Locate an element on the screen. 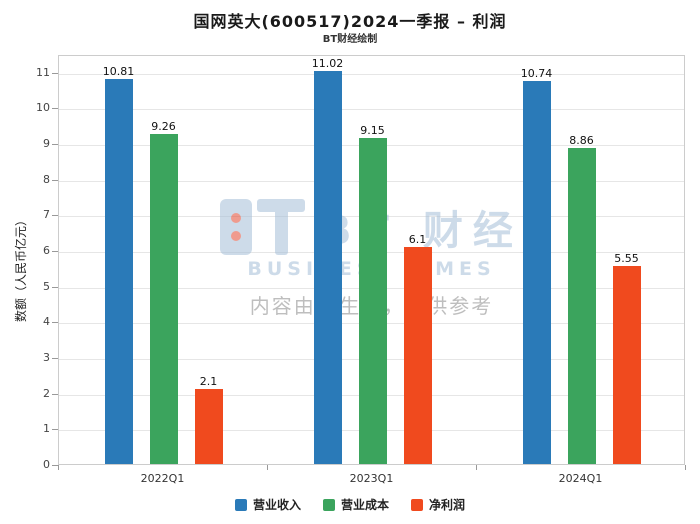 This screenshot has height=524, width=700. bar-value-label: 9.26 is located at coordinates (163, 126).